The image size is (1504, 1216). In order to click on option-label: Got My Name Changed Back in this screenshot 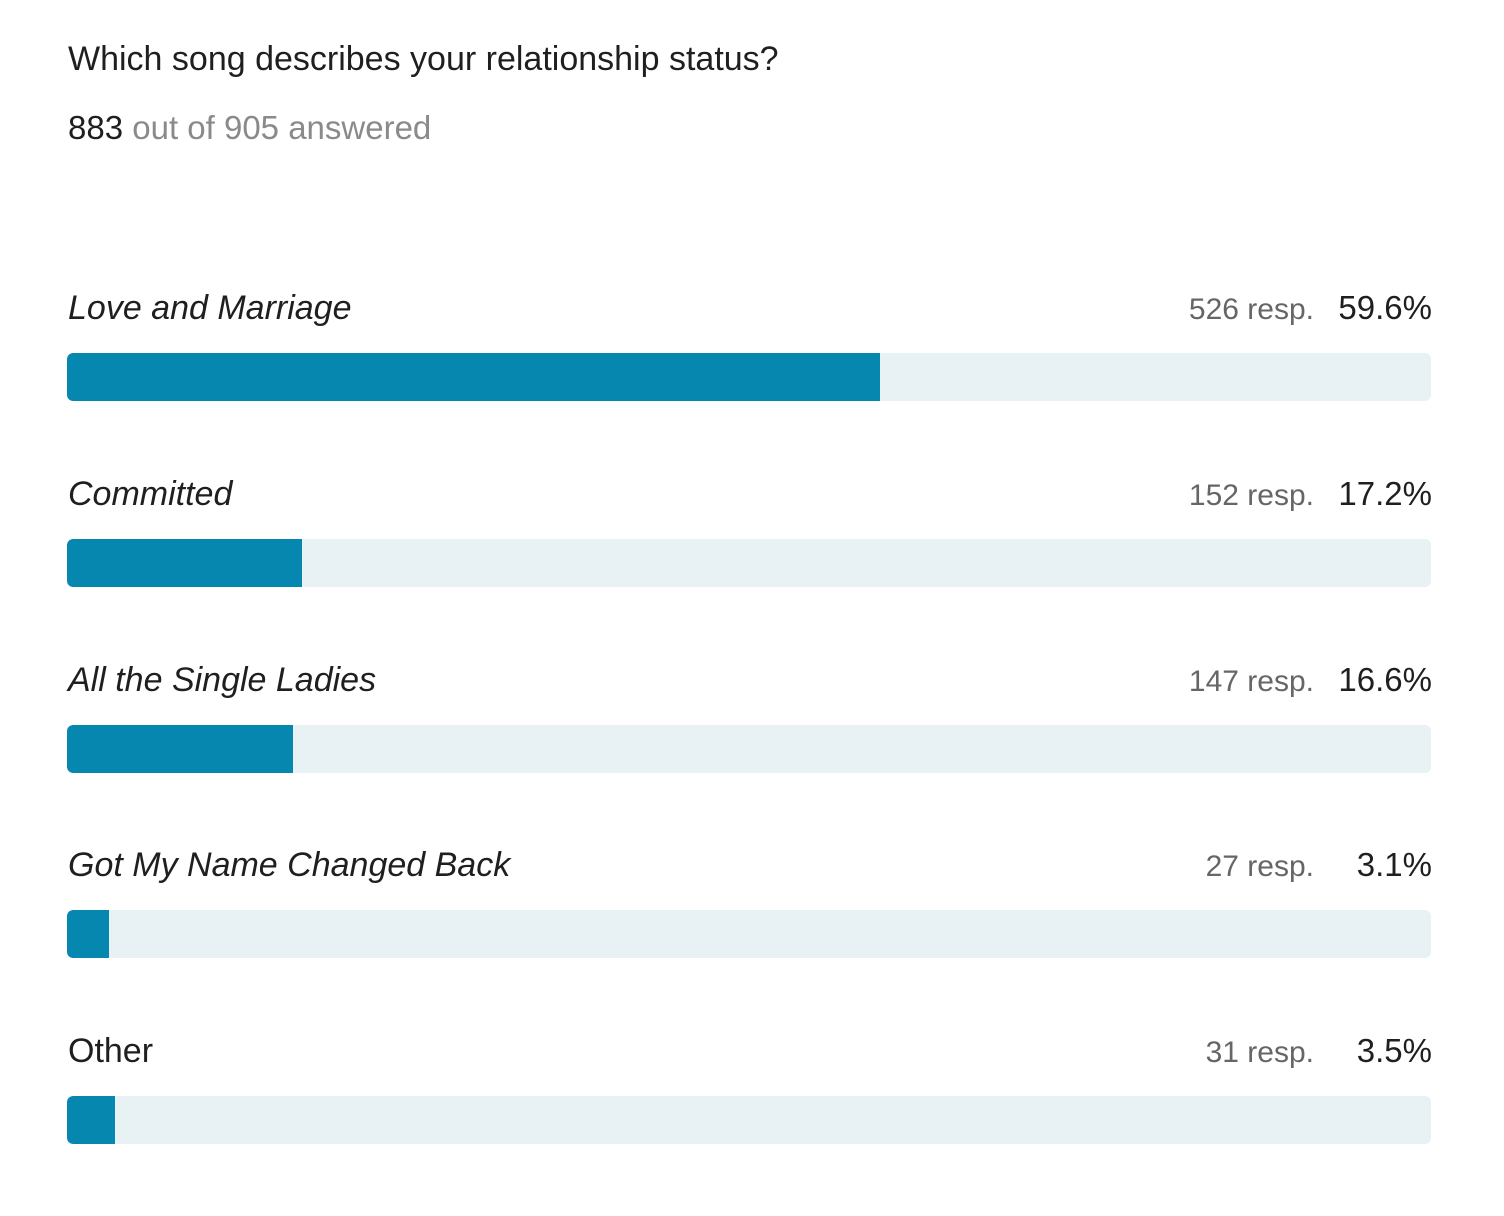, I will do `click(289, 865)`.